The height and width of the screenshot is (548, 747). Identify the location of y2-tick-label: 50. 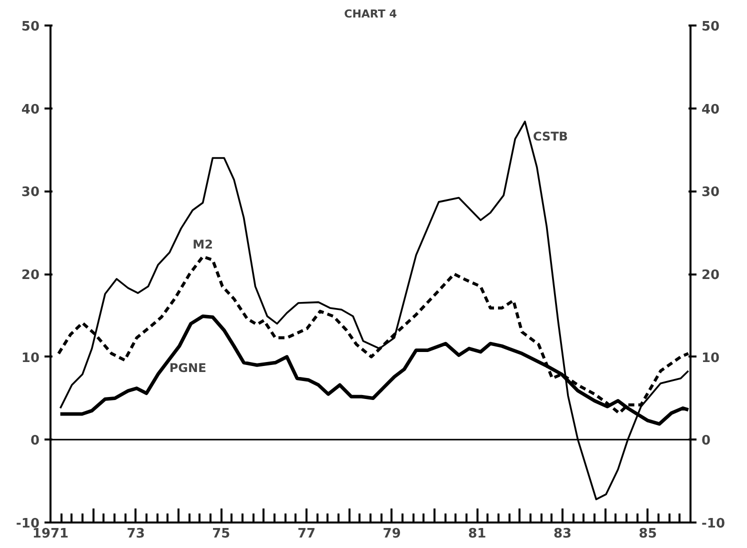
(711, 27).